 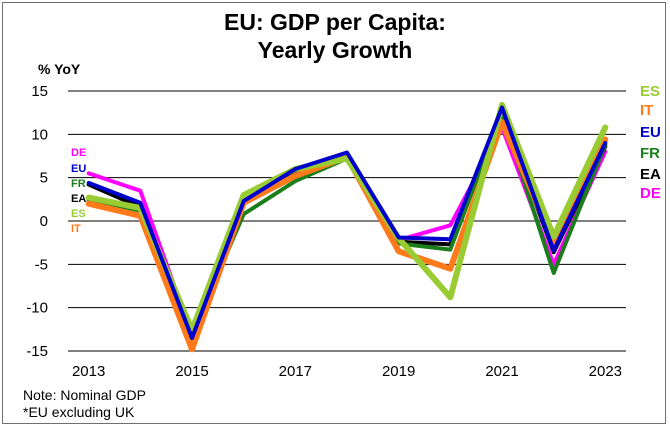 I want to click on legend-left-de: DE, so click(x=79, y=153).